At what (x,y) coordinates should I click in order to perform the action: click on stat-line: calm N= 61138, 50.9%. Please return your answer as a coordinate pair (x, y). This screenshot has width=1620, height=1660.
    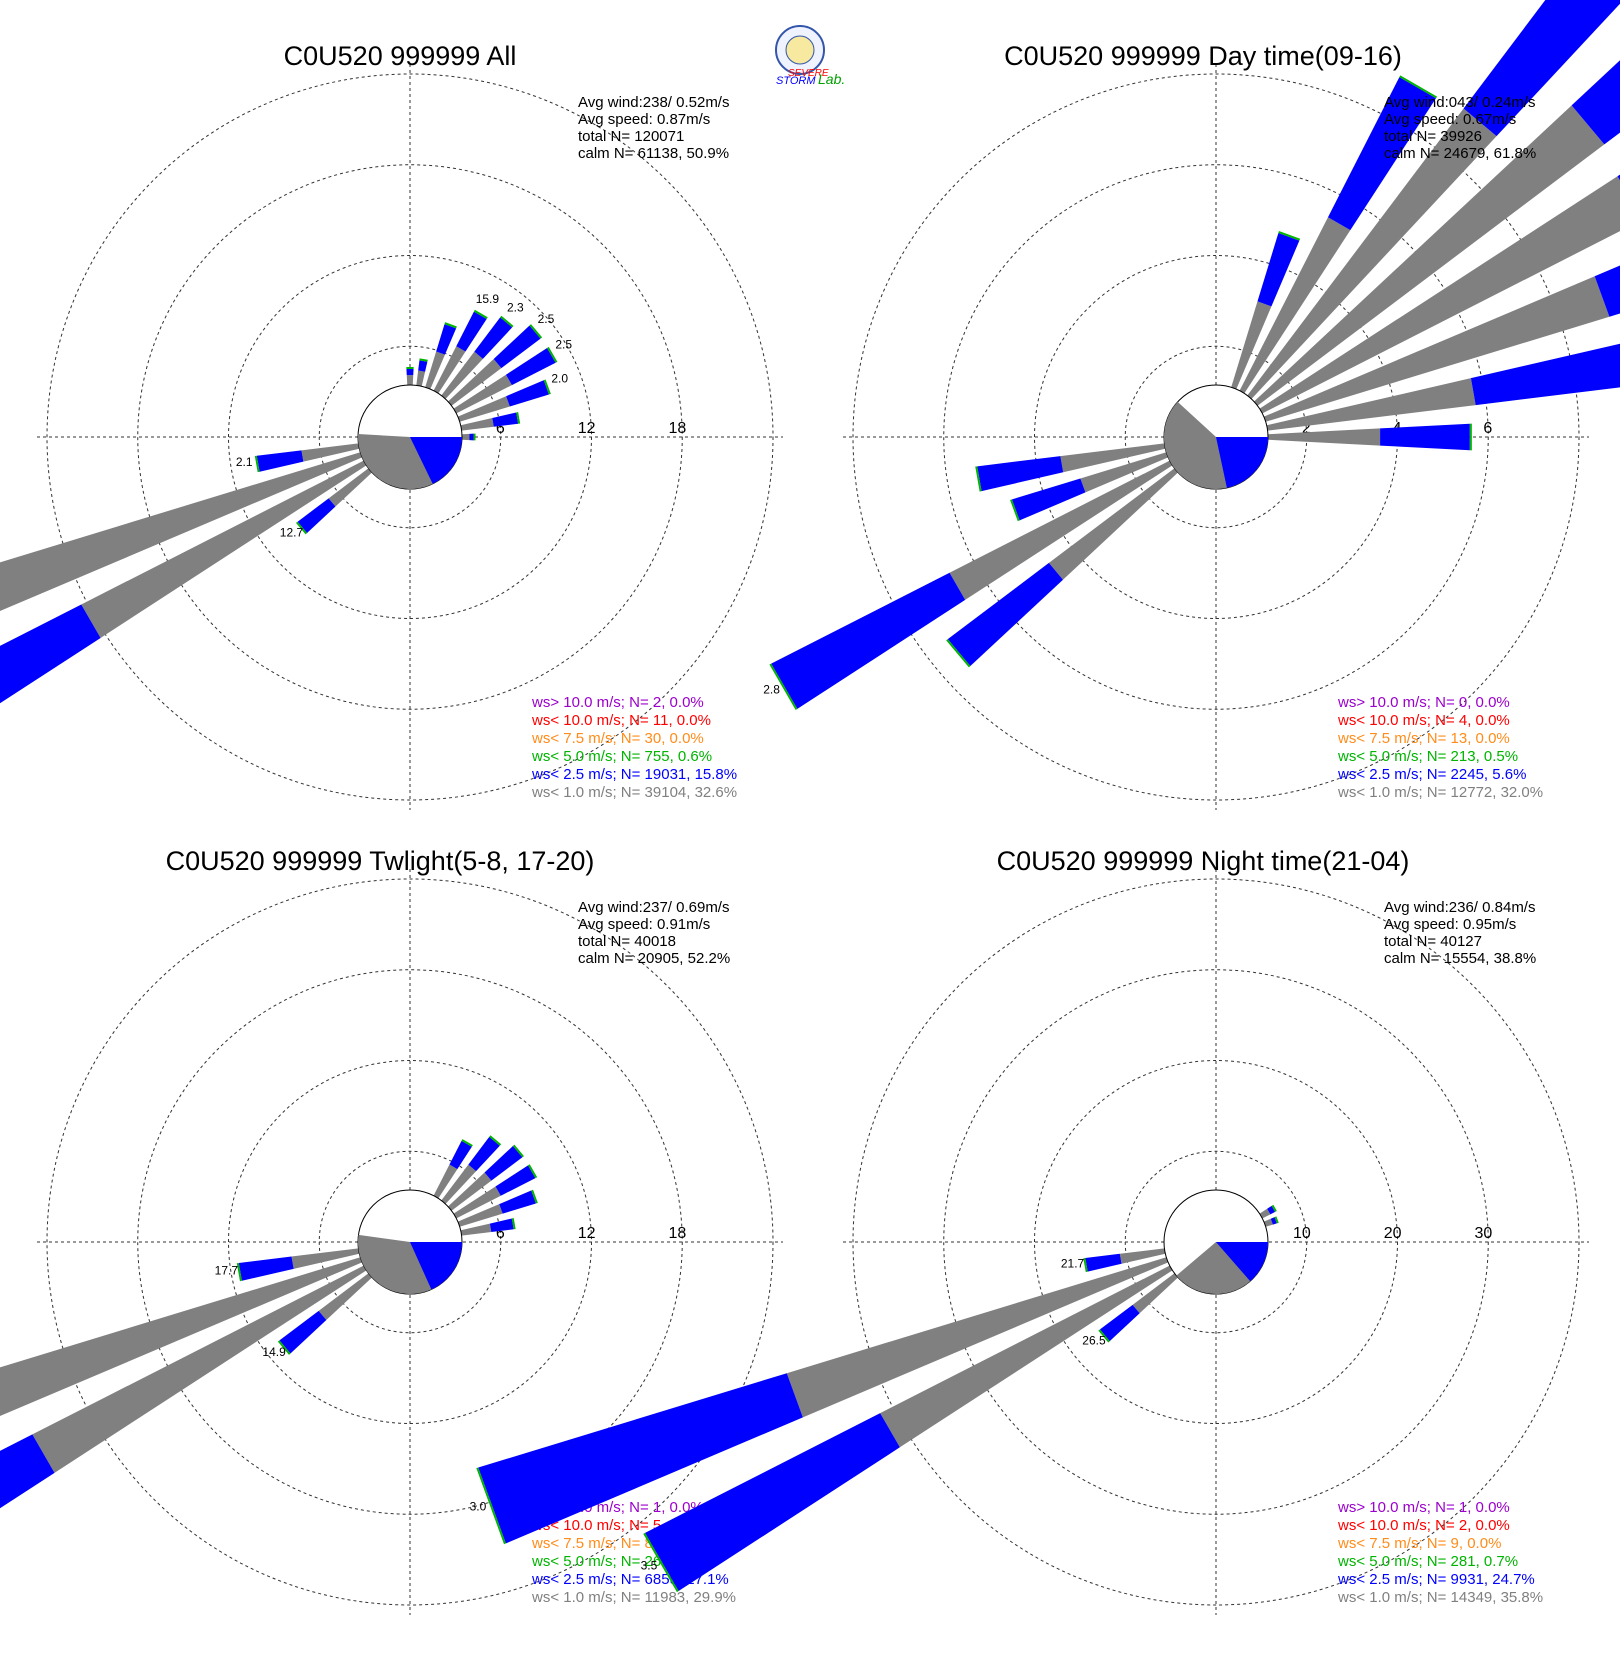
    Looking at the image, I should click on (653, 153).